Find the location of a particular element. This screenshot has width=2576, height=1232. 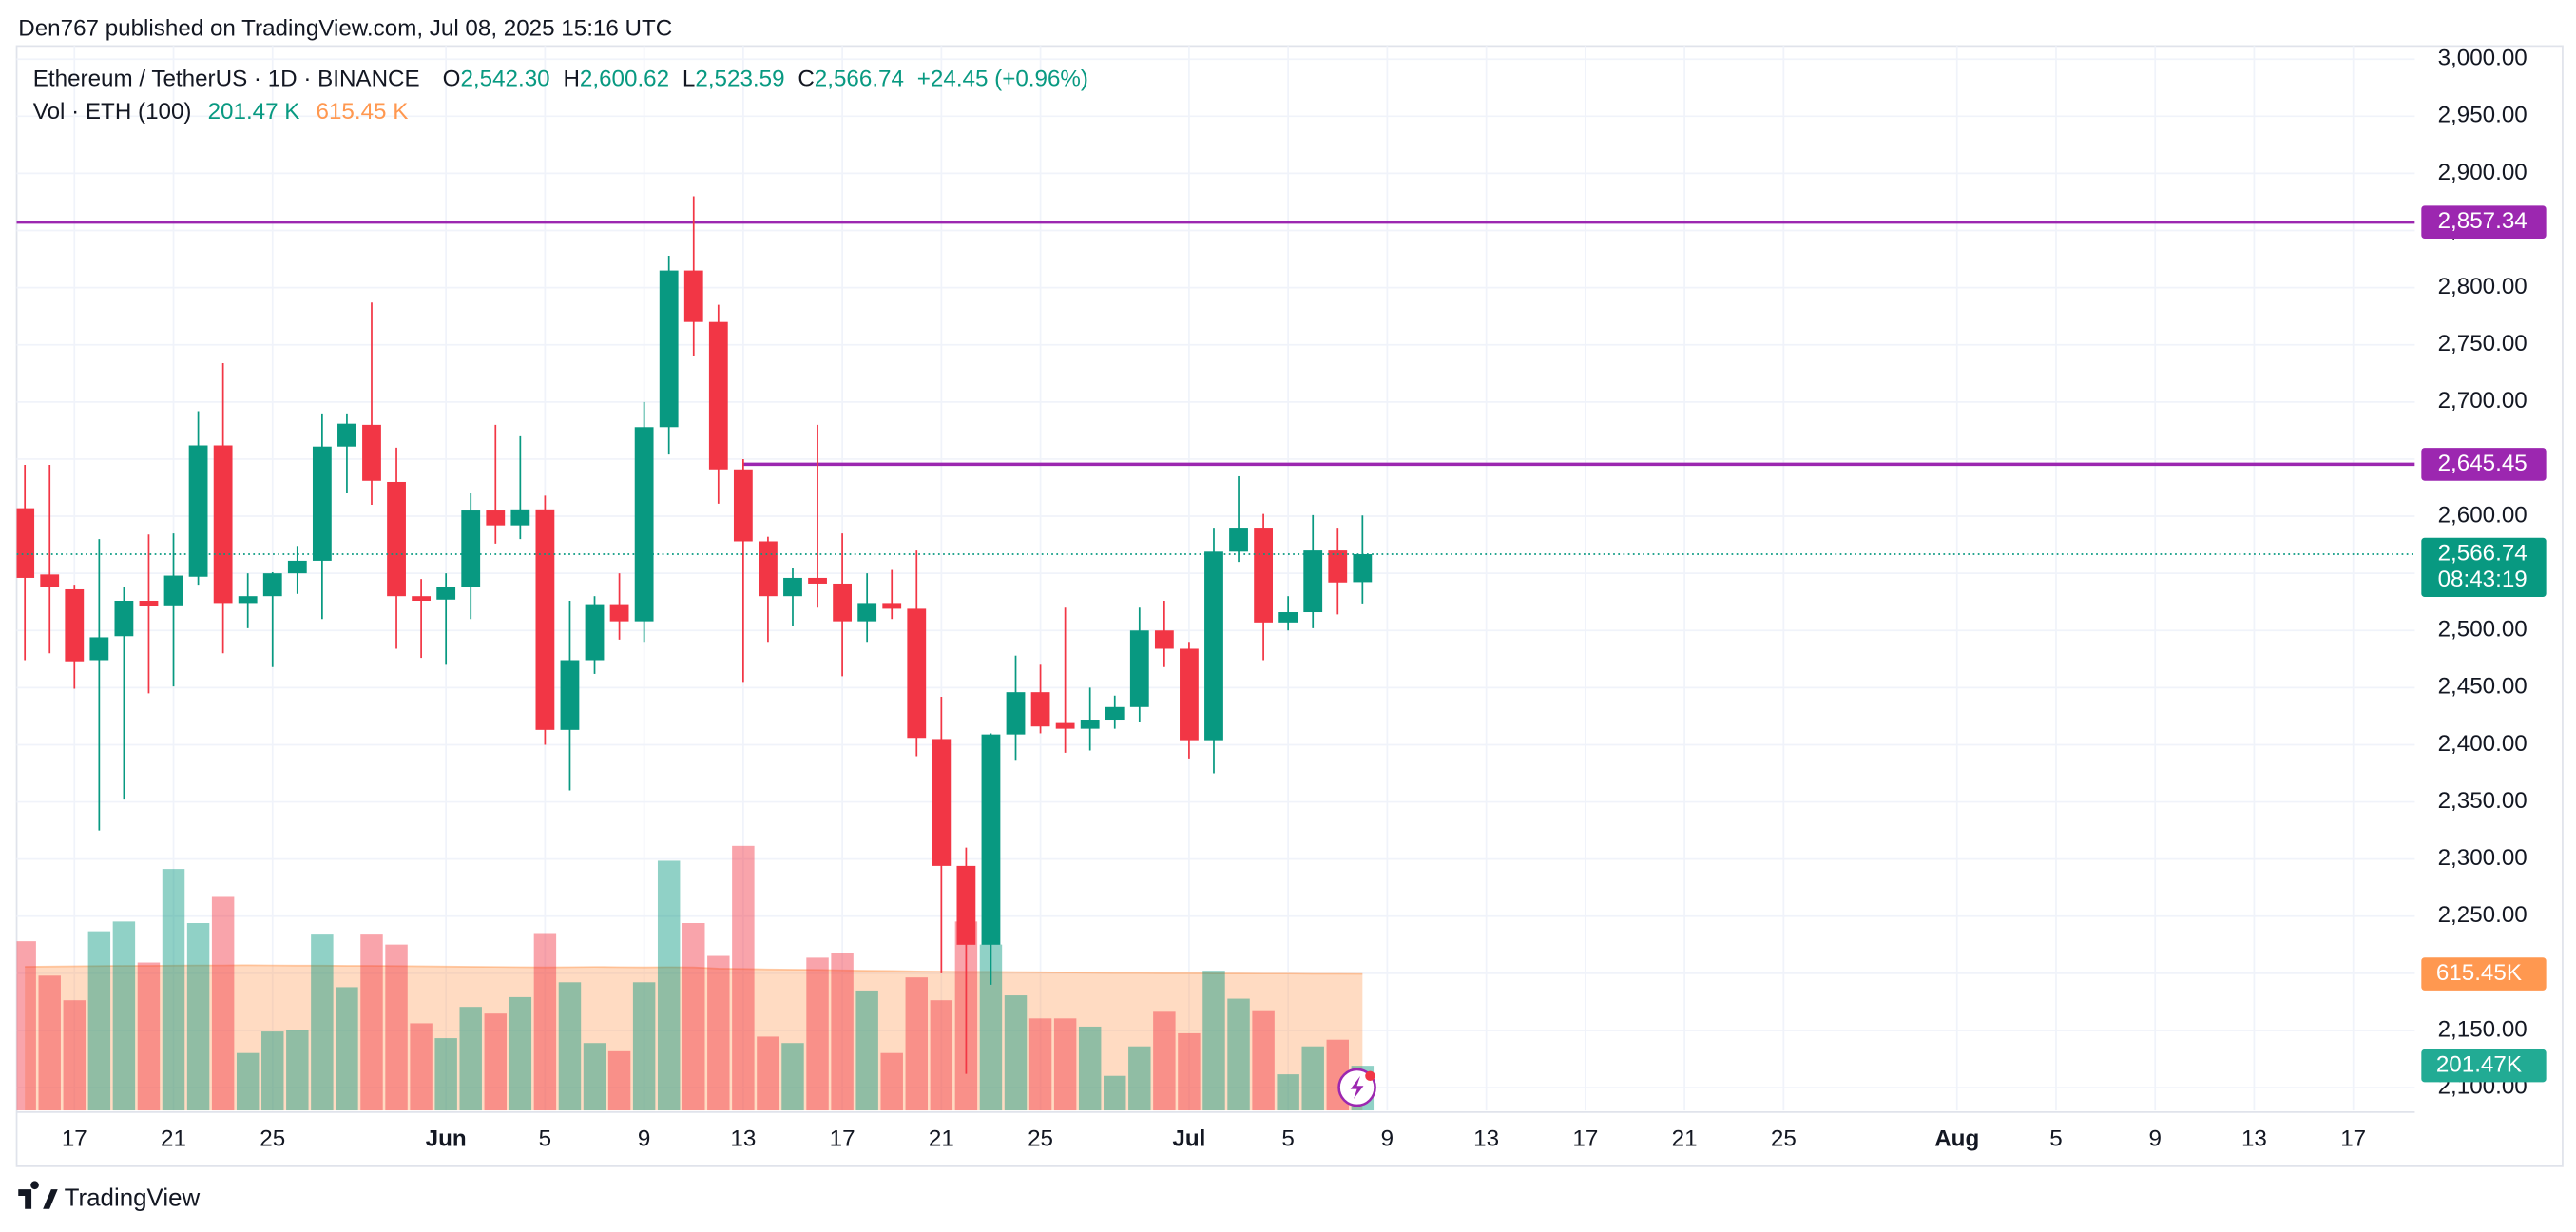

change-value: +24.45 (+0.96%) is located at coordinates (1002, 79).